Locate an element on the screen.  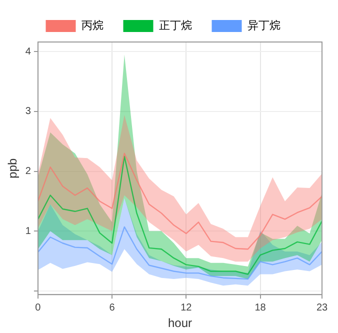
x-axis-title: hour is located at coordinates (180, 323).